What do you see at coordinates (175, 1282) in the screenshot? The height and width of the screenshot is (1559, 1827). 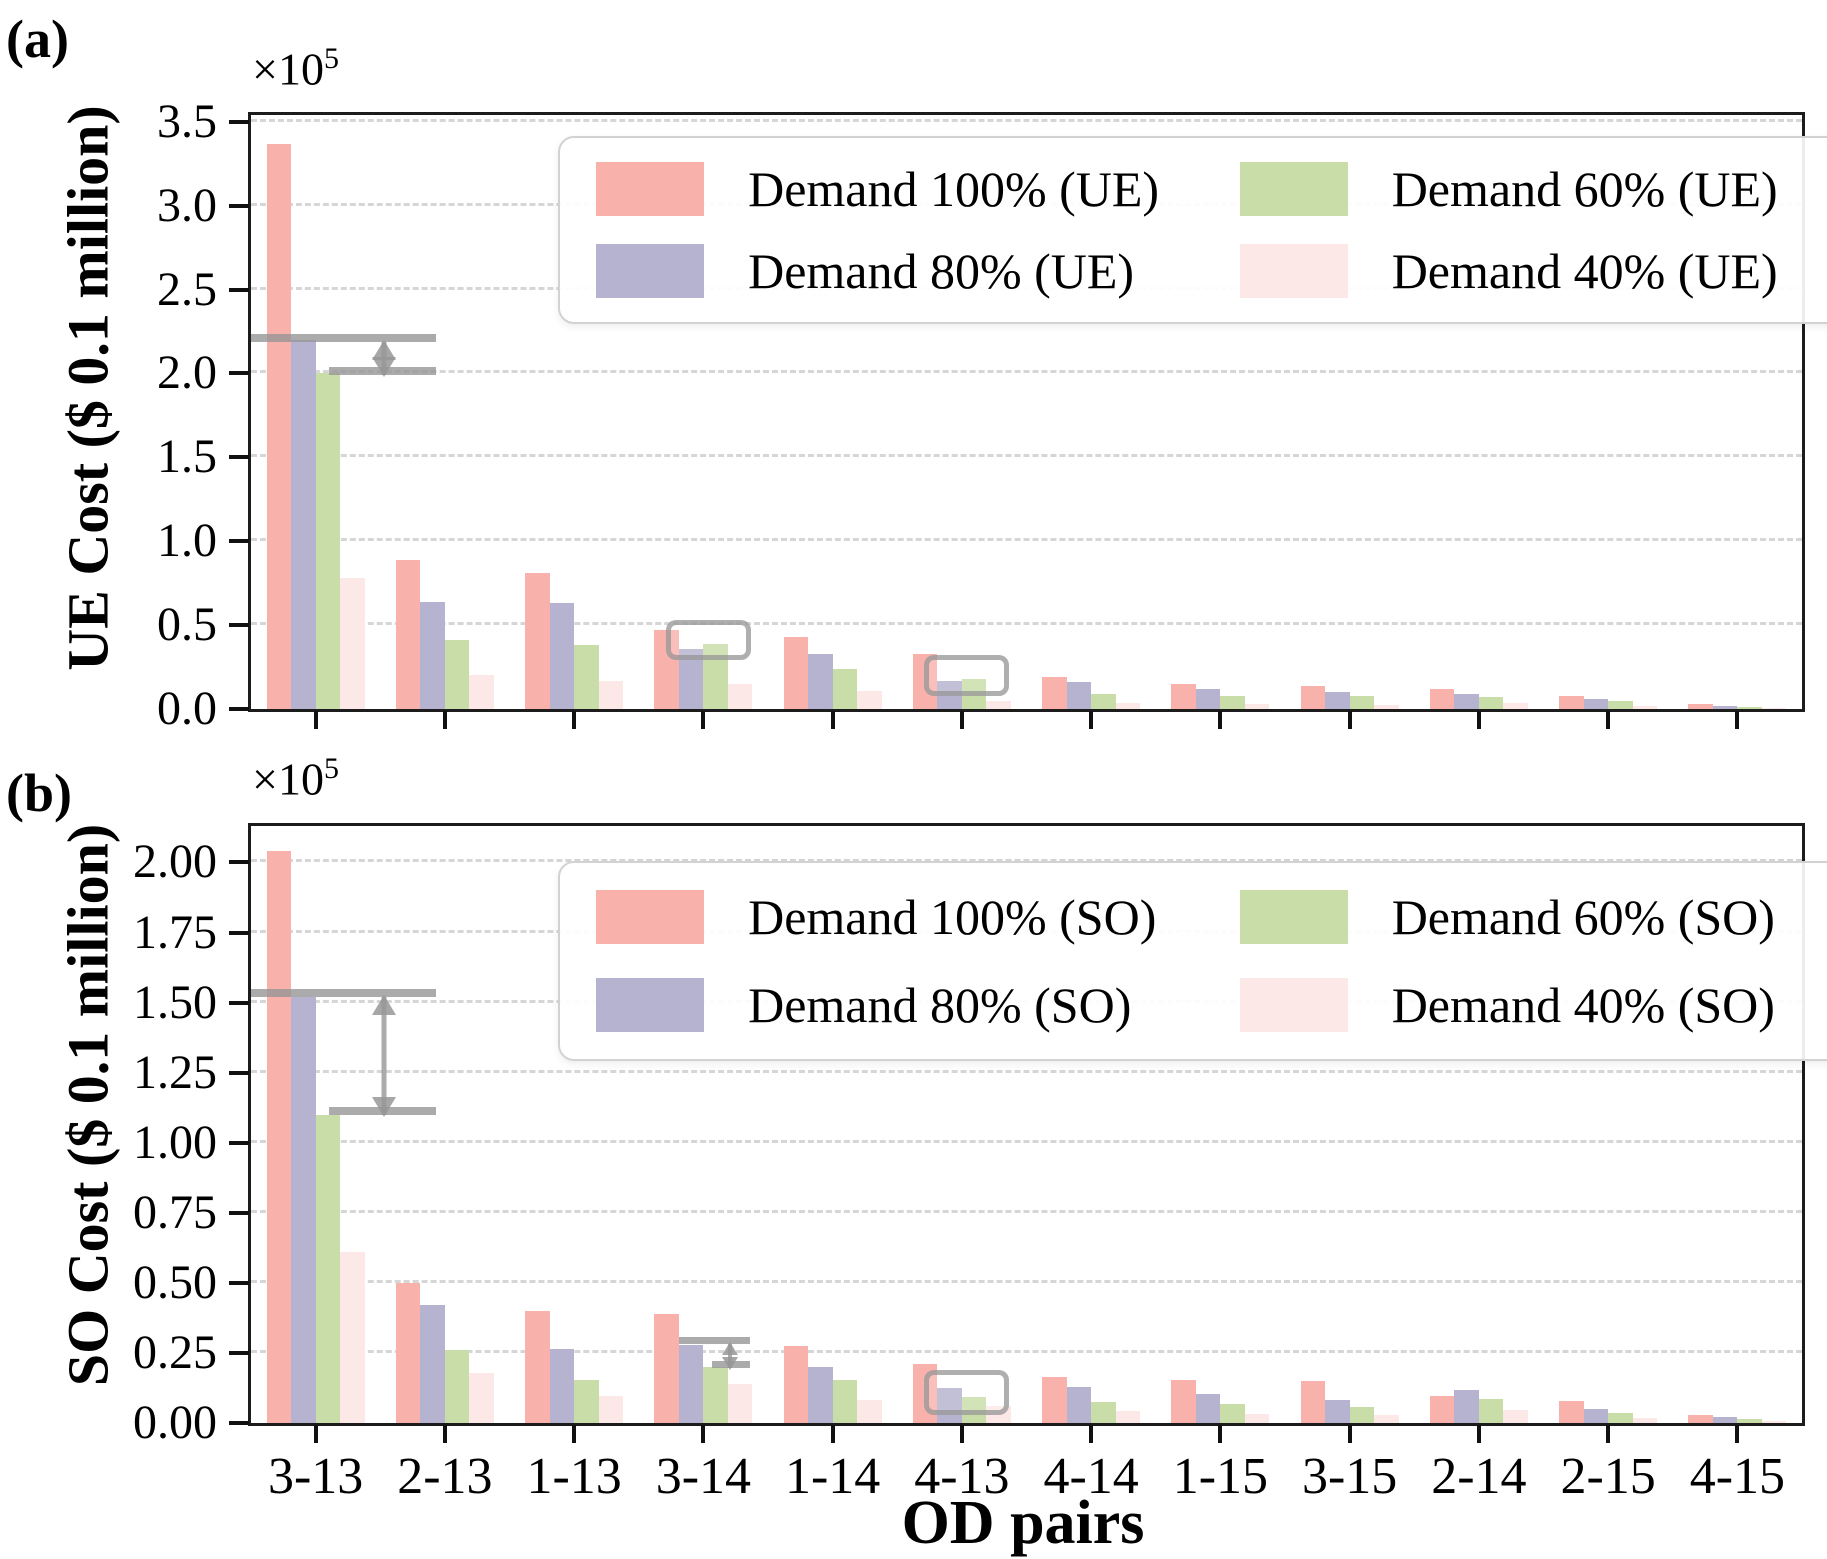 I see `y-tick-label: 0.50` at bounding box center [175, 1282].